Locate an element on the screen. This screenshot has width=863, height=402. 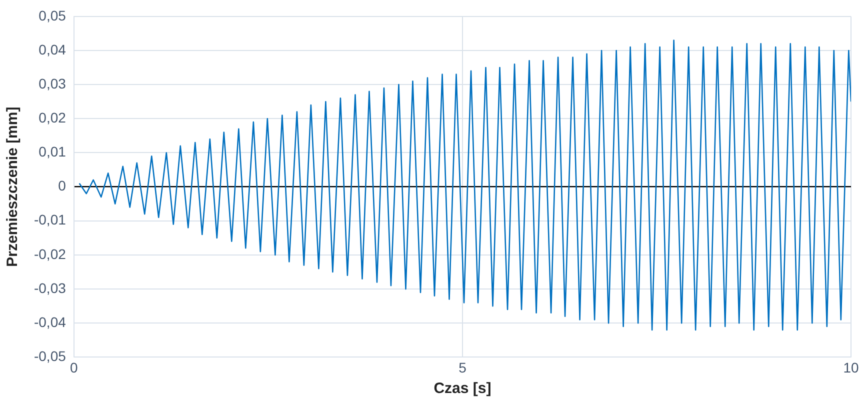
x-tick-label: 10 is located at coordinates (851, 367).